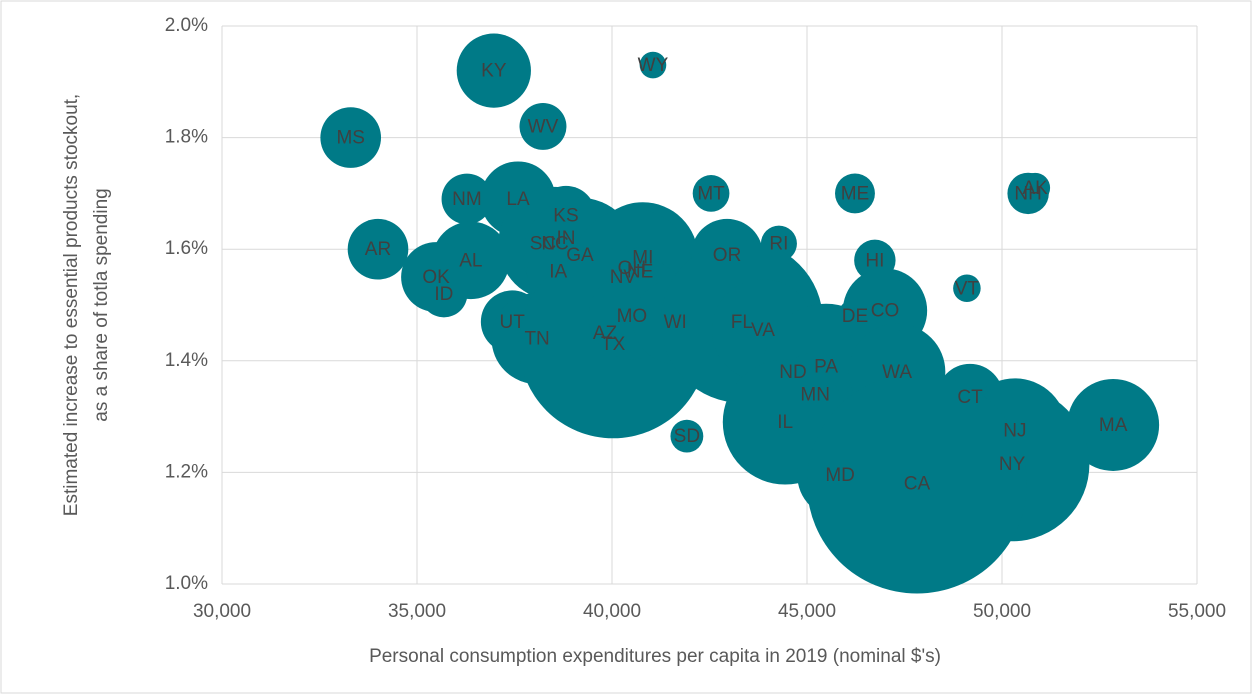  What do you see at coordinates (186, 583) in the screenshot?
I see `y-tick-label: 1.0%` at bounding box center [186, 583].